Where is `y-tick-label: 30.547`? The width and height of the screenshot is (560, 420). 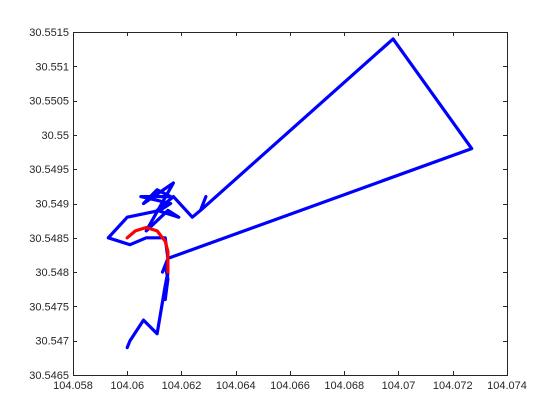 y-tick-label: 30.547 is located at coordinates (52, 342).